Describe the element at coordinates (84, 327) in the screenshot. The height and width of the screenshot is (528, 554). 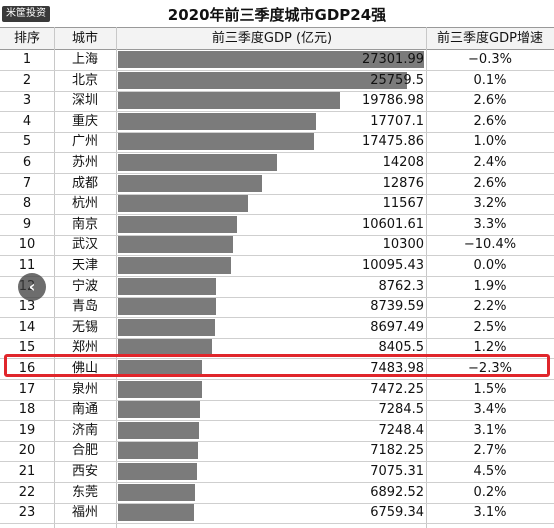
I see `city-cell: 无锡` at that location.